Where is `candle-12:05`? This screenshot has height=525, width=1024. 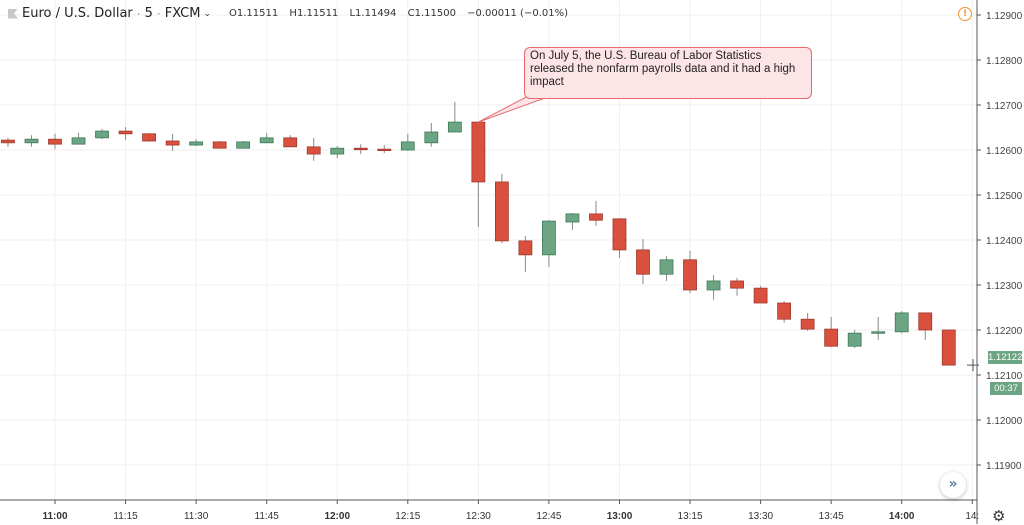 candle-12:05 is located at coordinates (360, 149).